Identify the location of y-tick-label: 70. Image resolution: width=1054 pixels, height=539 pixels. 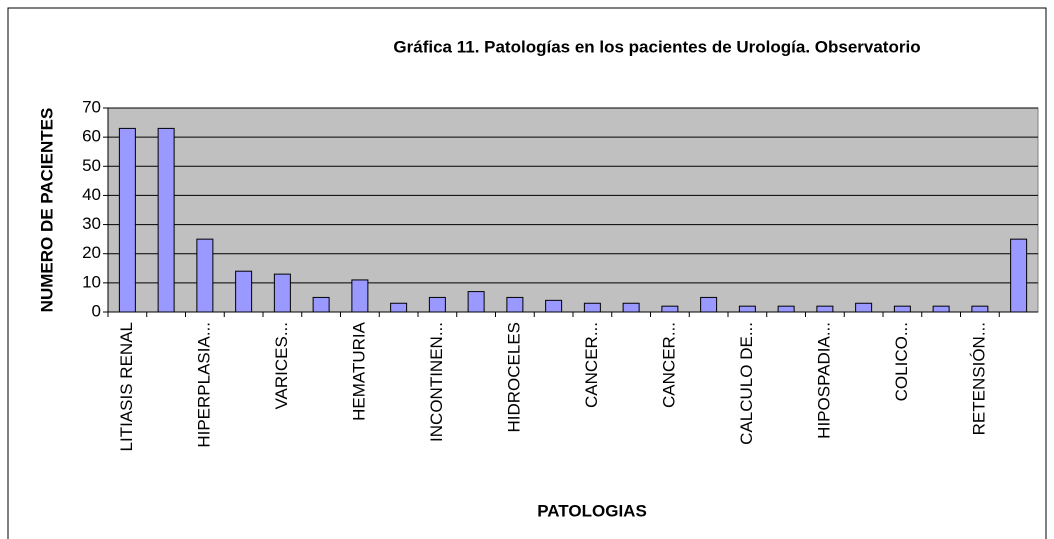
(91, 106).